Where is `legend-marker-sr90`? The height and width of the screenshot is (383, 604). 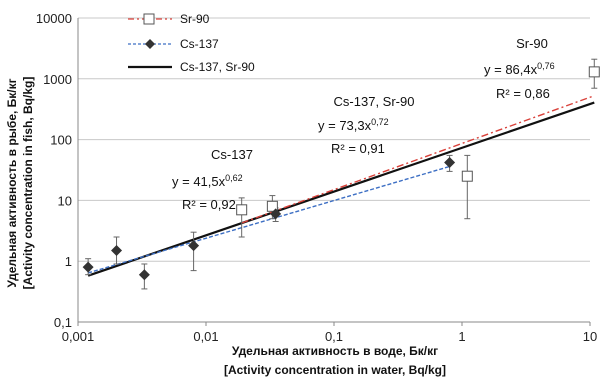
legend-marker-sr90 is located at coordinates (149, 19).